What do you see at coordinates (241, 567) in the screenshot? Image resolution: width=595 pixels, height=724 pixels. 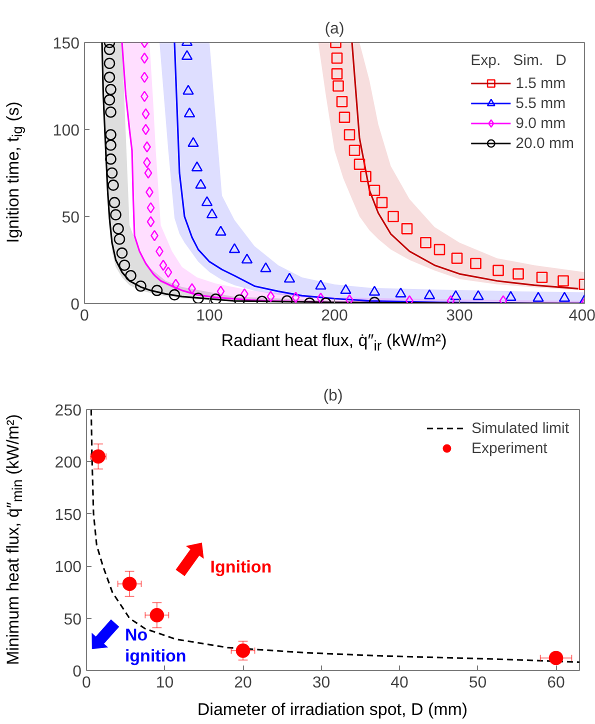 I see `annotation: Ignition` at bounding box center [241, 567].